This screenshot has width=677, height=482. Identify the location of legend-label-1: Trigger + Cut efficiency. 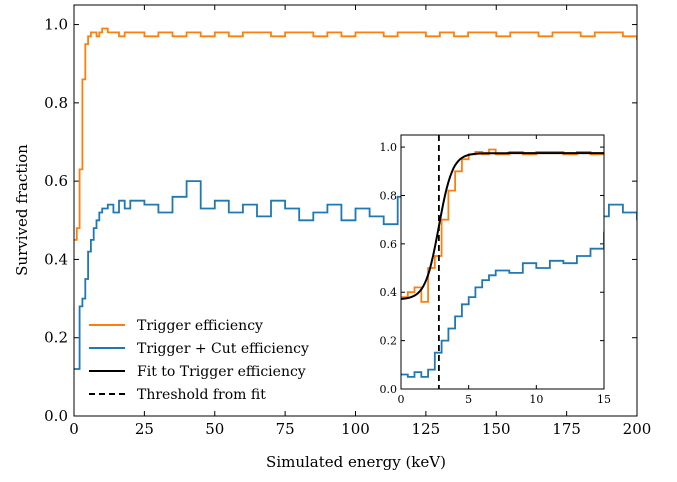
(223, 349).